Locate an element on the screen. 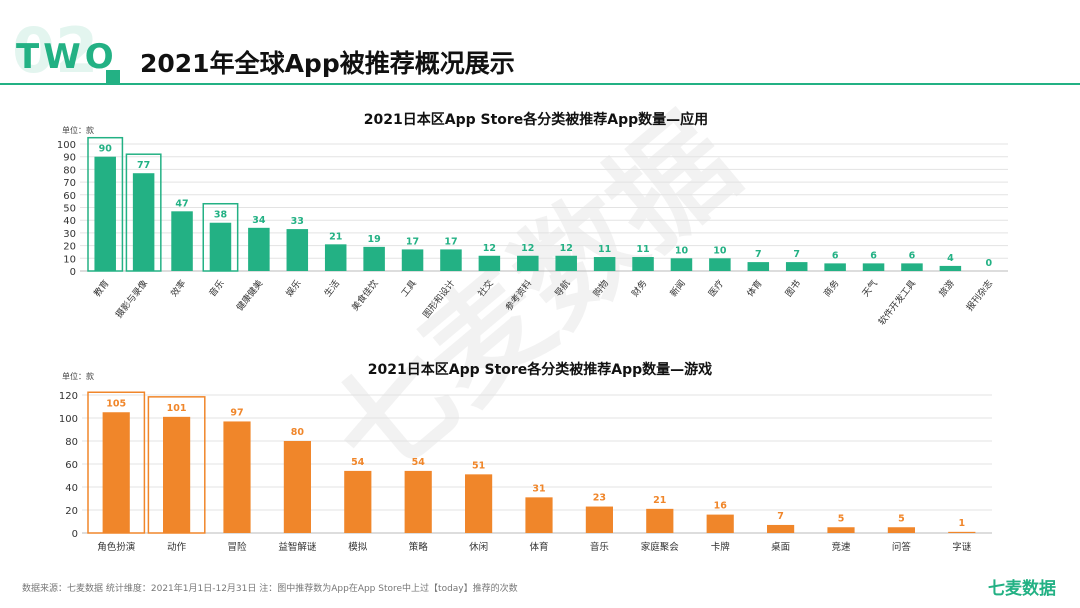  game-value-label: 31 is located at coordinates (538, 488).